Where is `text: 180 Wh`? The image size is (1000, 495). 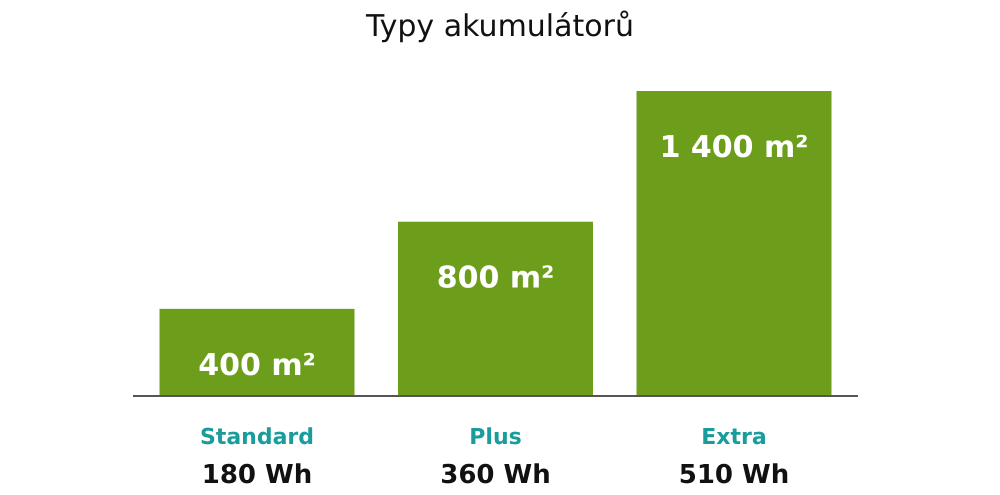
text: 180 Wh is located at coordinates (257, 475).